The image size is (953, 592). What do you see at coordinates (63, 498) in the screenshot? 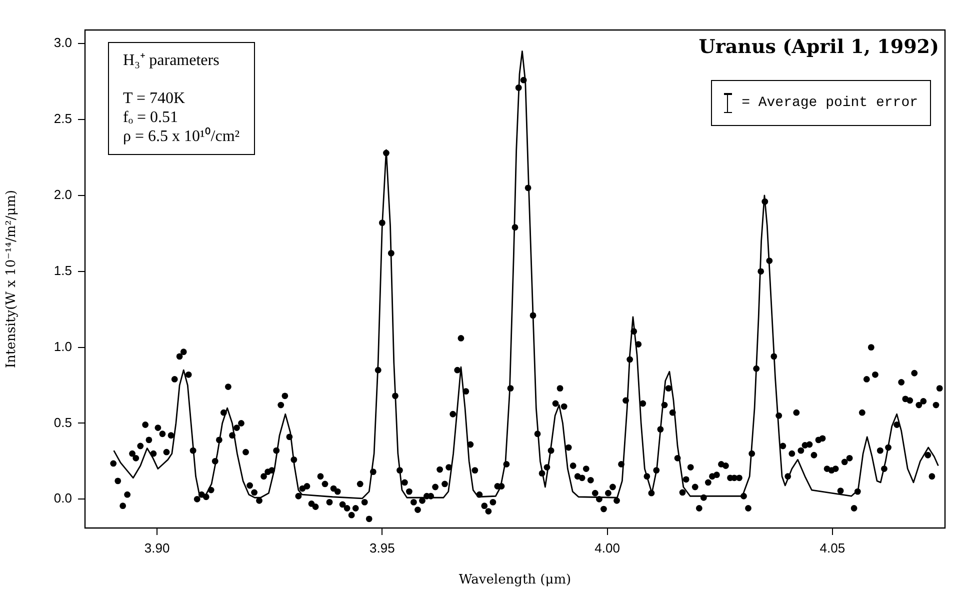
I see `y-tick-label: 0.0` at bounding box center [63, 498].